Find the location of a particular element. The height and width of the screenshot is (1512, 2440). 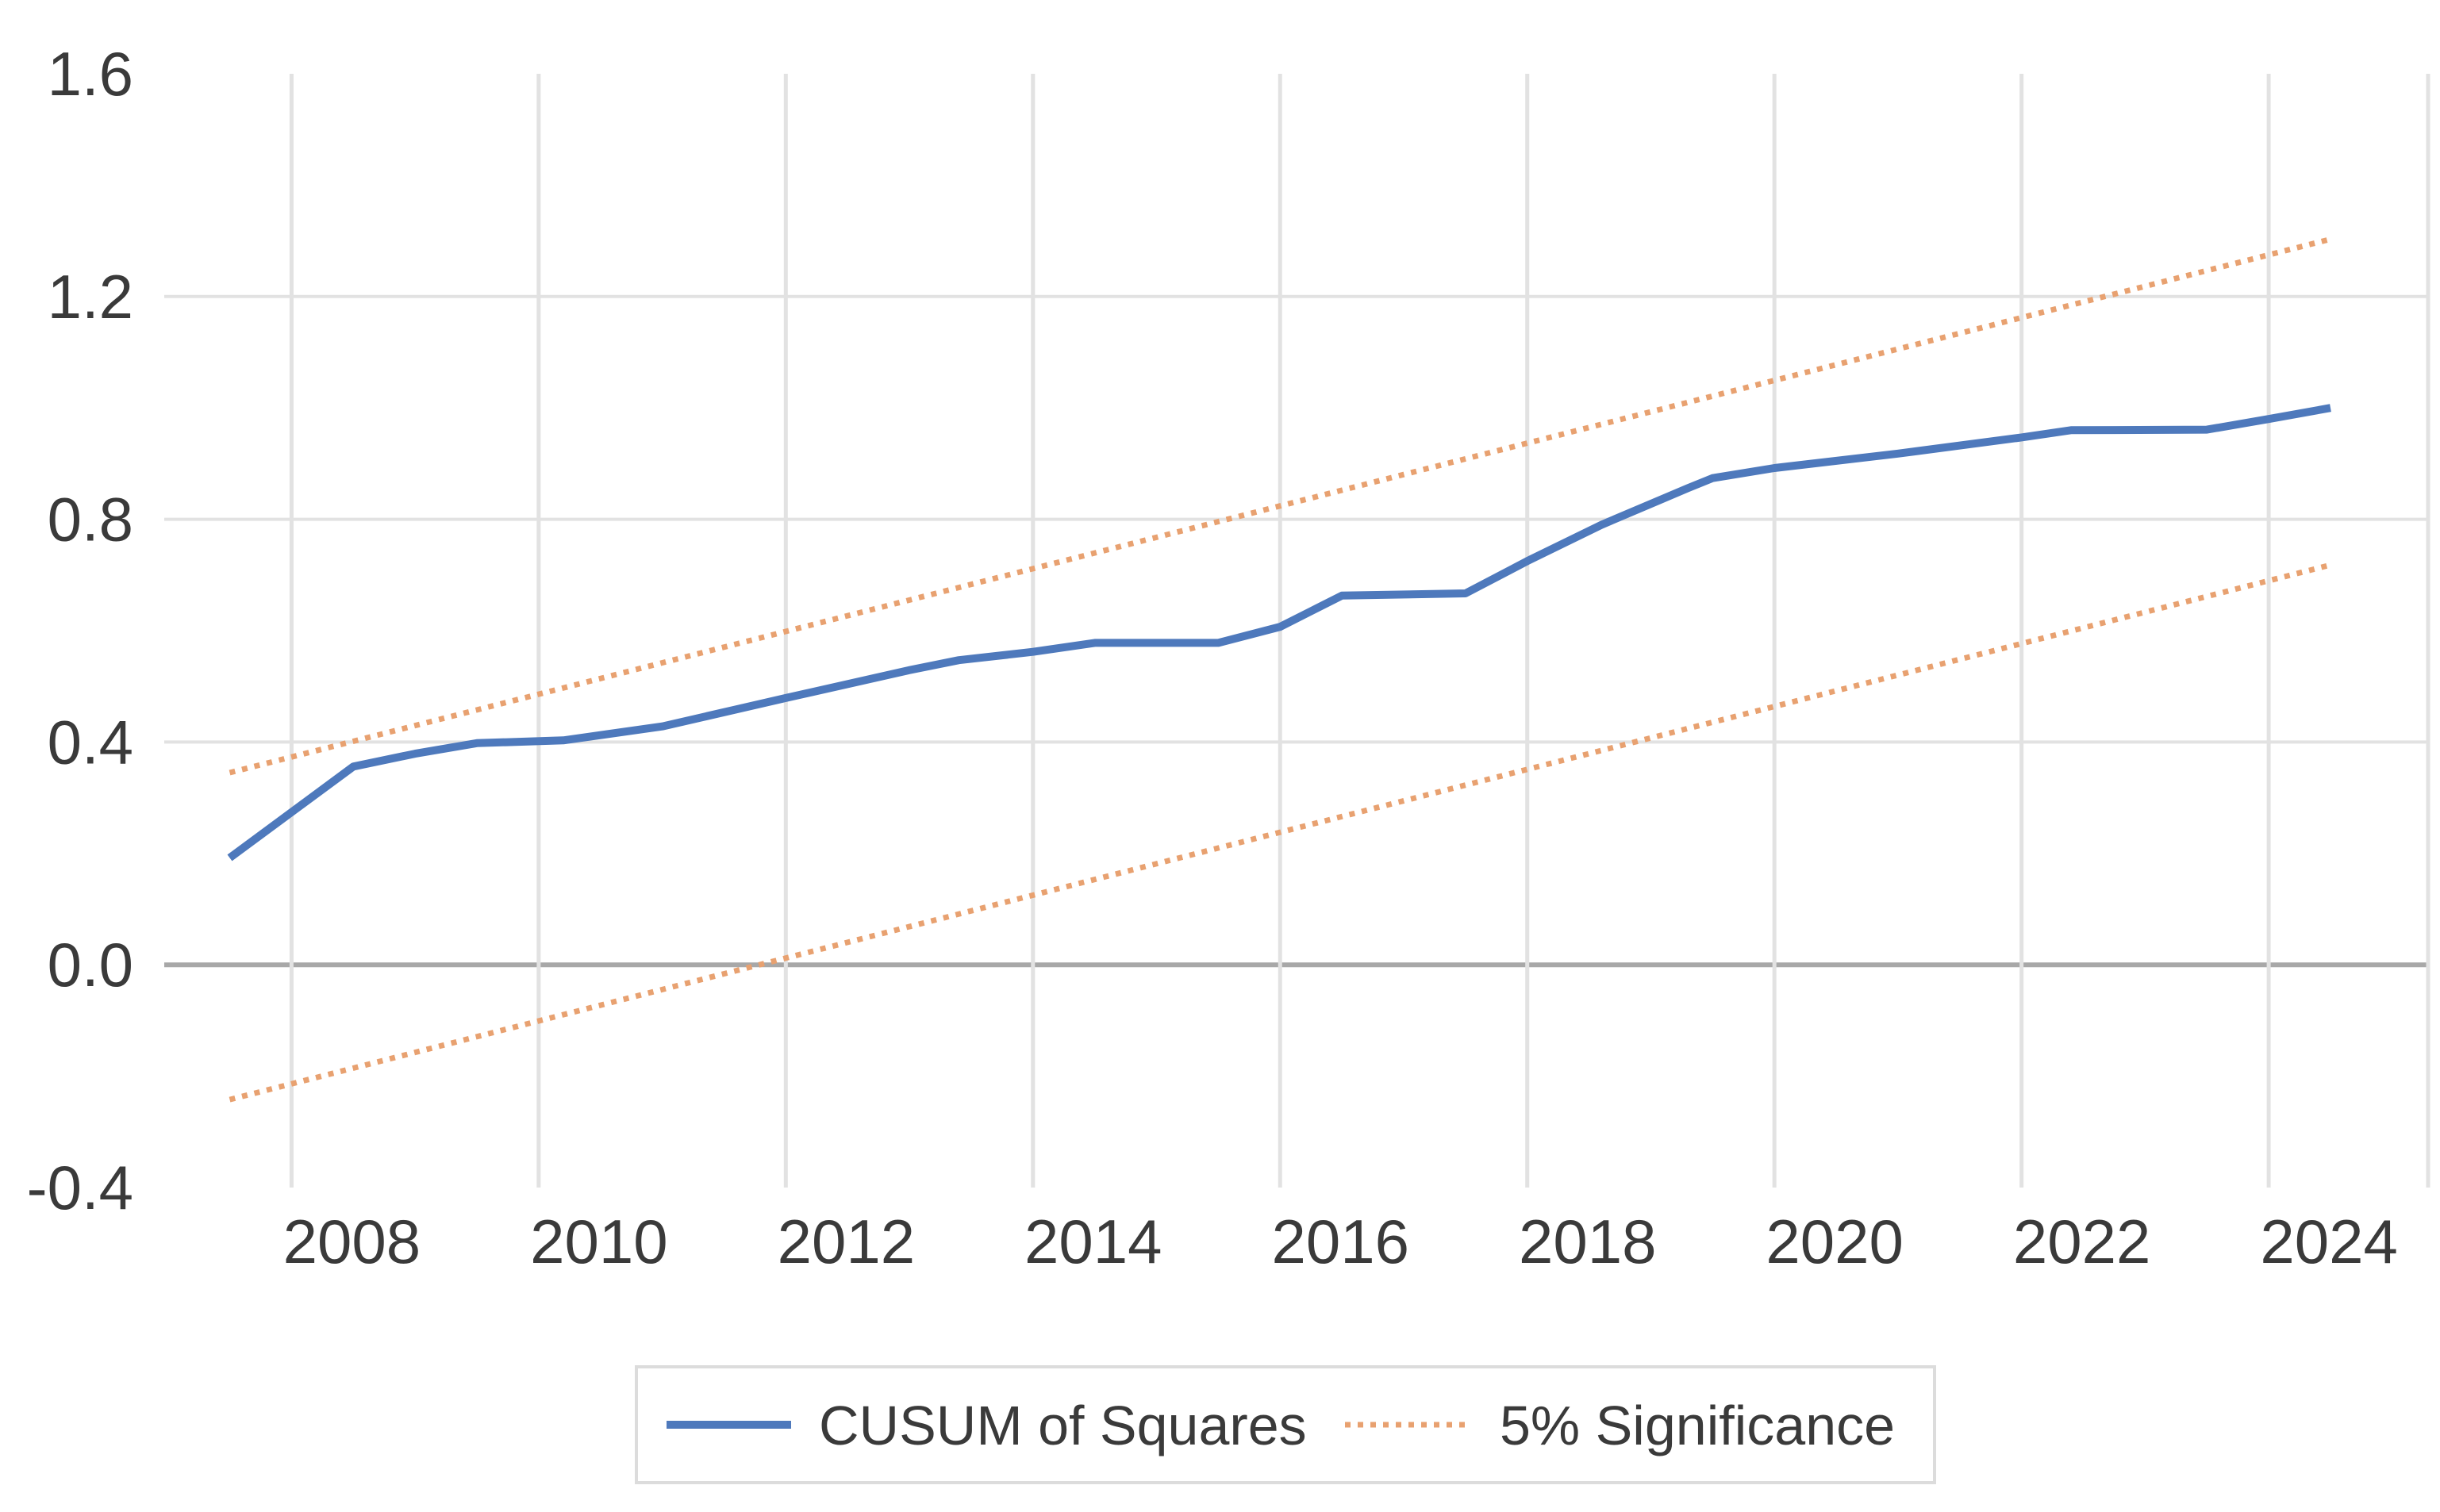

y-axis-tick-label: 1.6 is located at coordinates (90, 74).